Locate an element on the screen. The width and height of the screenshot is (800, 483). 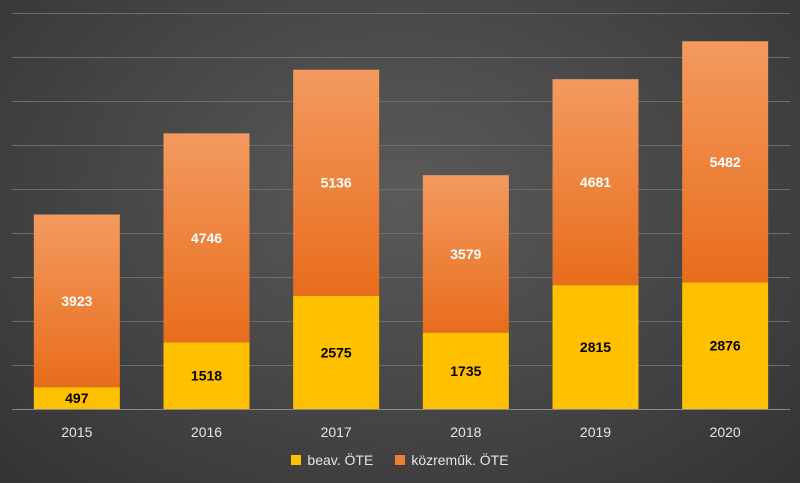
x-tick-label-2018: 2018 is located at coordinates (465, 432).